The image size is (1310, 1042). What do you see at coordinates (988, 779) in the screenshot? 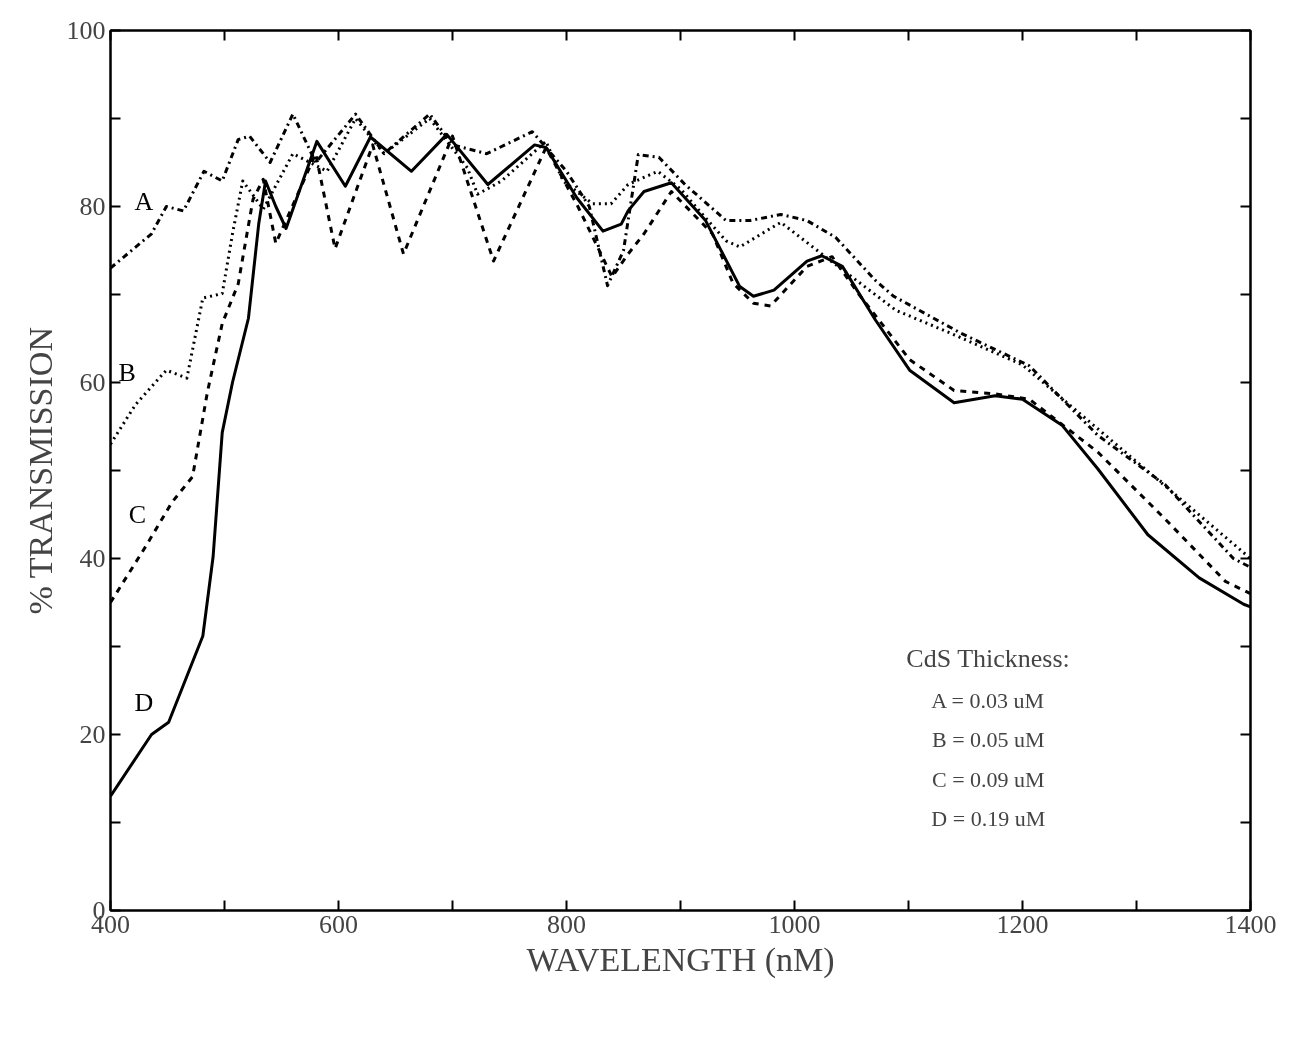
I see `annotation: C = 0.09 uM` at bounding box center [988, 779].